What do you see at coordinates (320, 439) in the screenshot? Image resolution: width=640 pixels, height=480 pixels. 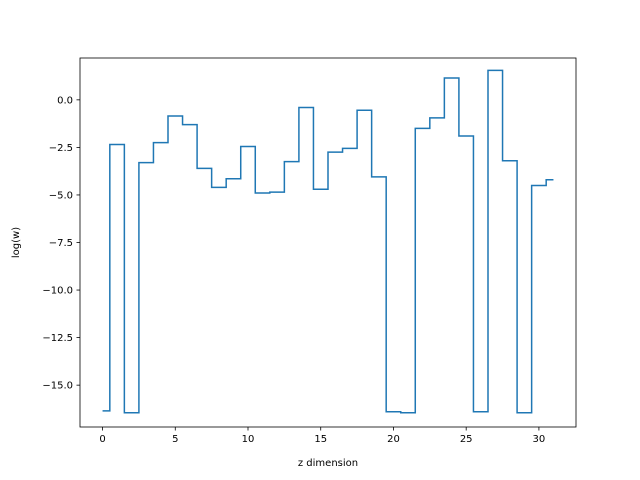 I see `x-tick-label: 15` at bounding box center [320, 439].